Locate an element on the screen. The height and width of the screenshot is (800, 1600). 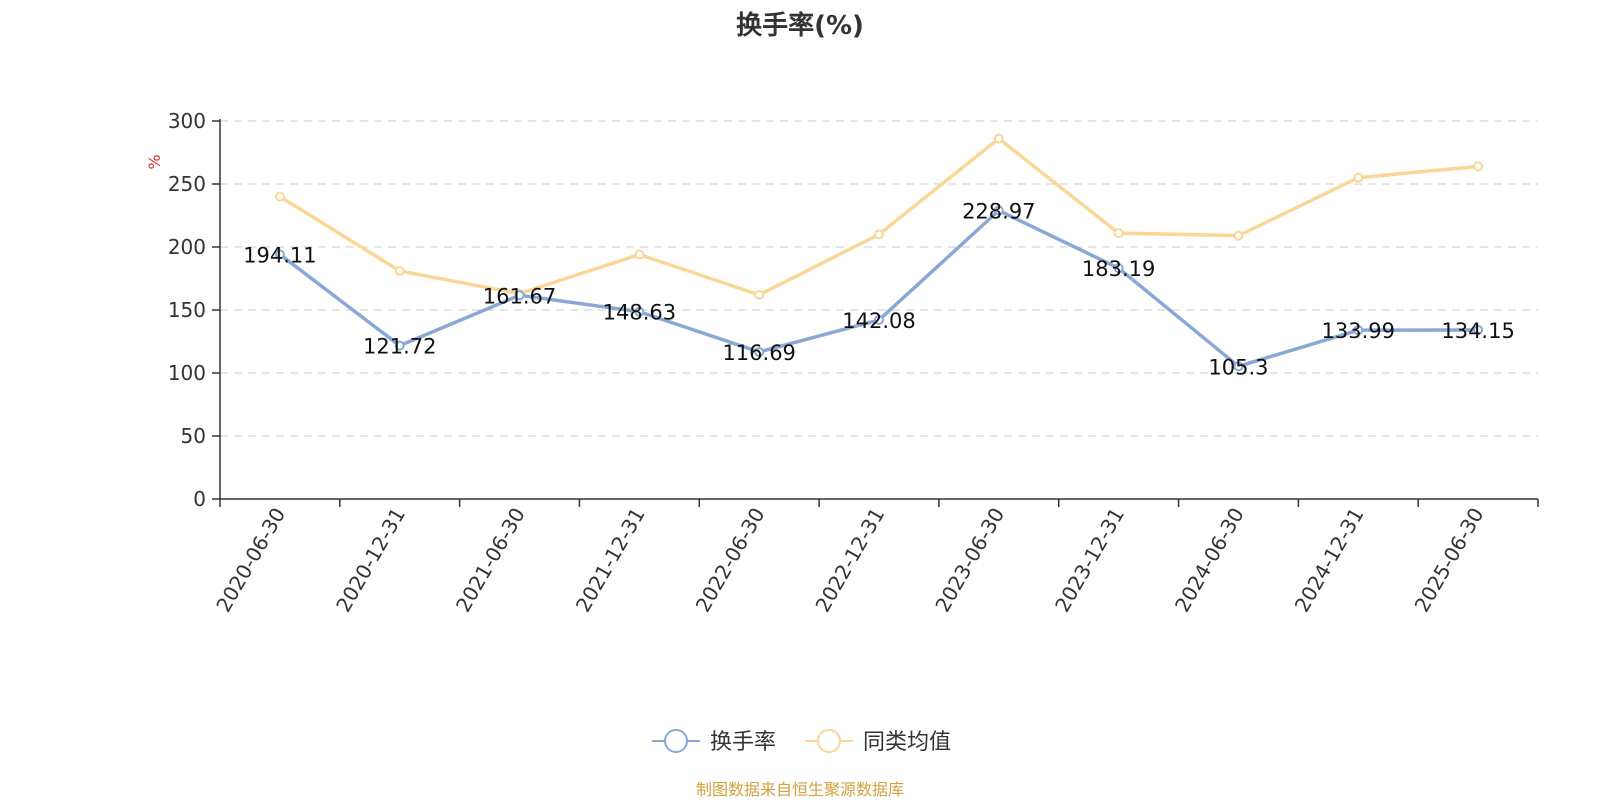
data-label: 116.69 is located at coordinates (758, 353).